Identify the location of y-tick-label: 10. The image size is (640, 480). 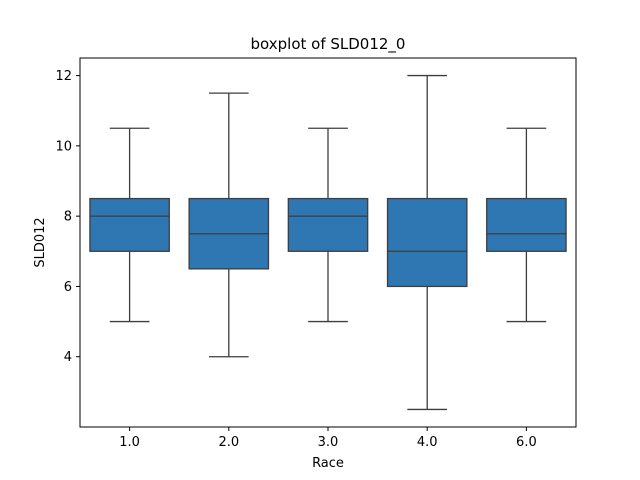
(63, 146).